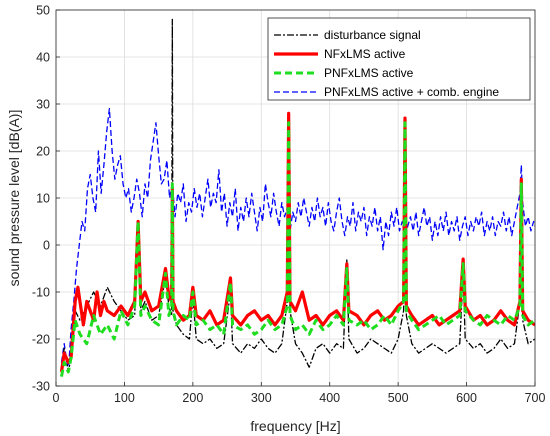 This screenshot has width=550, height=436. Describe the element at coordinates (372, 35) in the screenshot. I see `legend-label: disturbance signal` at that location.